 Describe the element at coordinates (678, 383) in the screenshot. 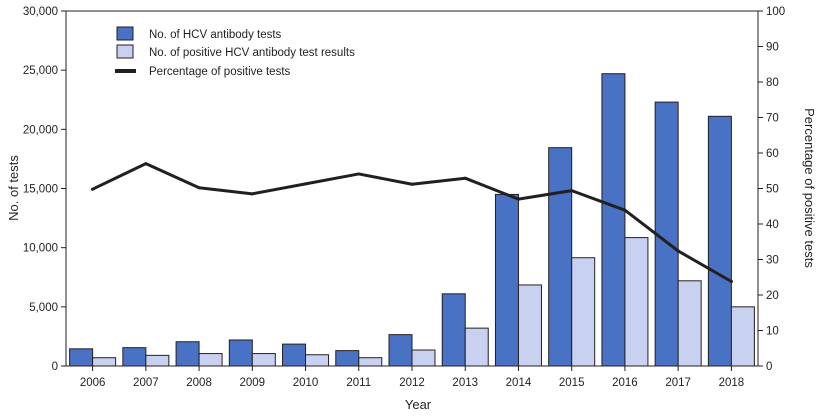

I see `x-tick-label: 2017` at that location.